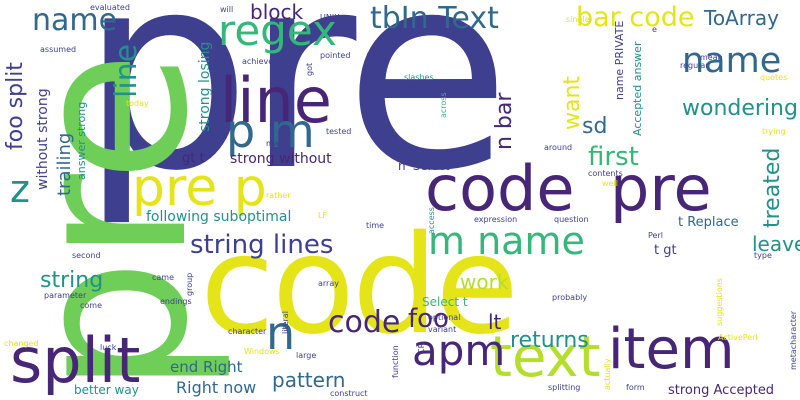  What do you see at coordinates (495, 322) in the screenshot?
I see `word-lt: lt` at bounding box center [495, 322].